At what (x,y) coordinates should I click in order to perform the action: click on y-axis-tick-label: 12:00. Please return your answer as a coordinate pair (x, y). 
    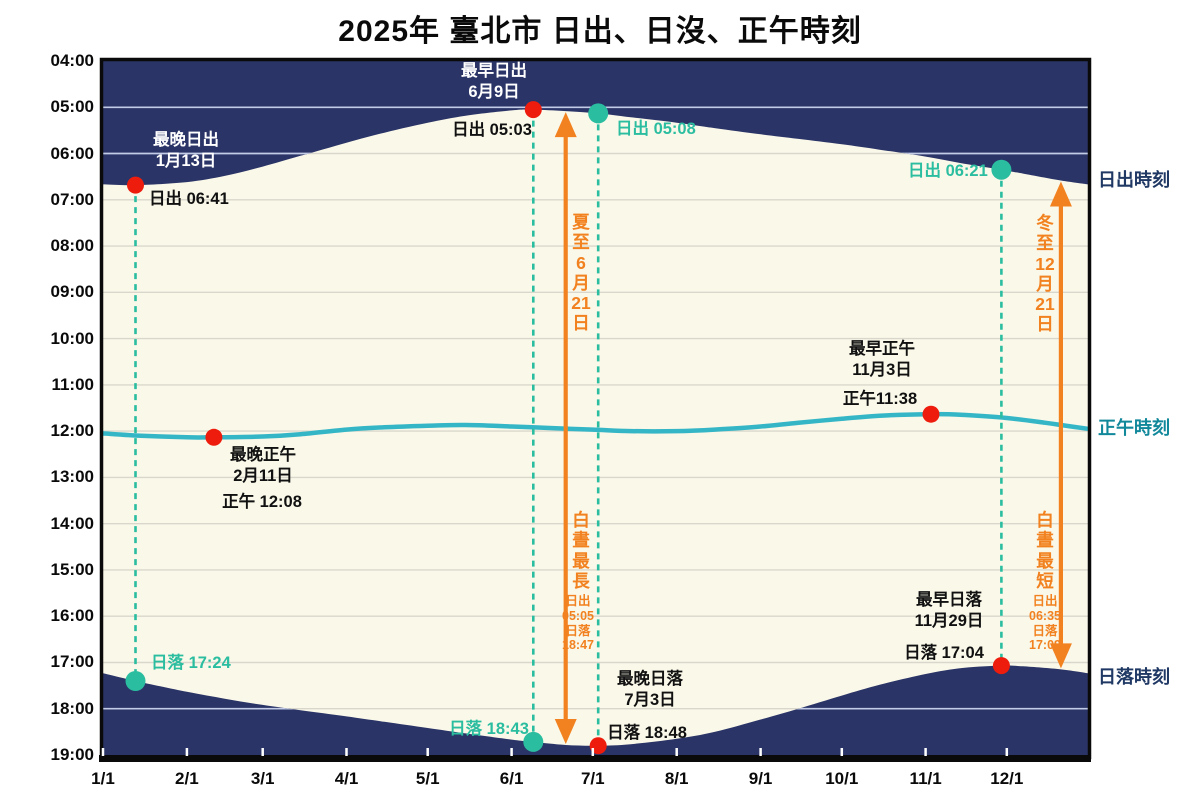
    Looking at the image, I should click on (72, 431).